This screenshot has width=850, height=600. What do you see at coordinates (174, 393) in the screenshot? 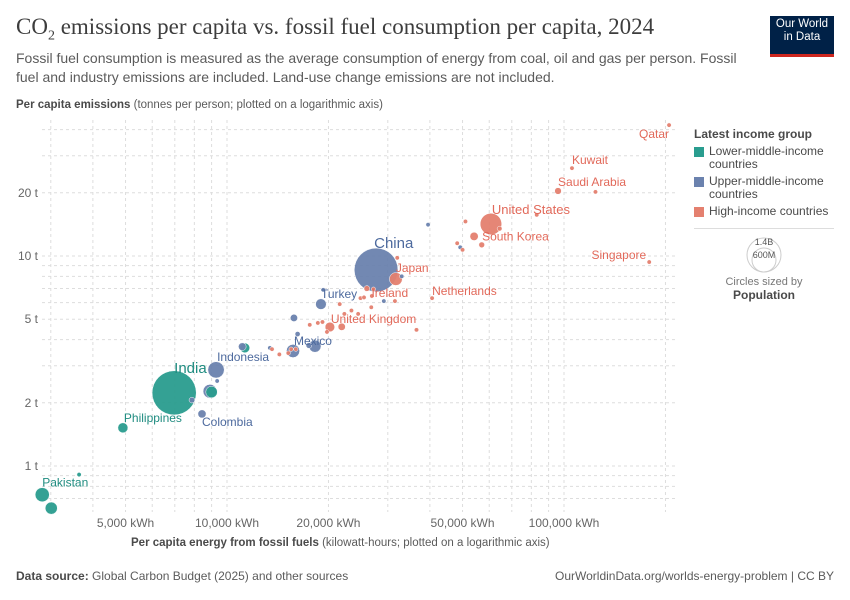
I see `data-point-india` at bounding box center [174, 393].